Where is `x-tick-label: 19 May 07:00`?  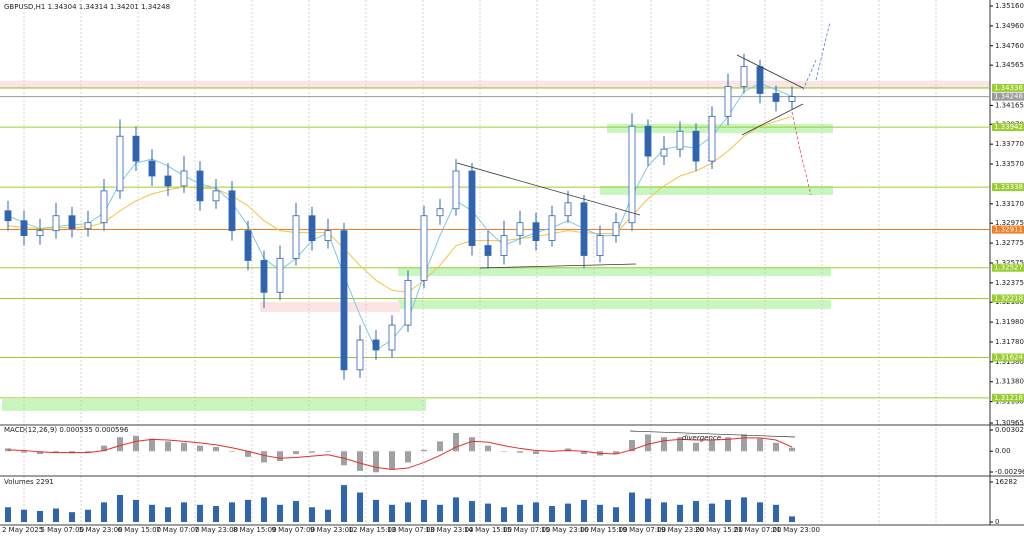 x-tick-label: 19 May 07:00 is located at coordinates (642, 530).